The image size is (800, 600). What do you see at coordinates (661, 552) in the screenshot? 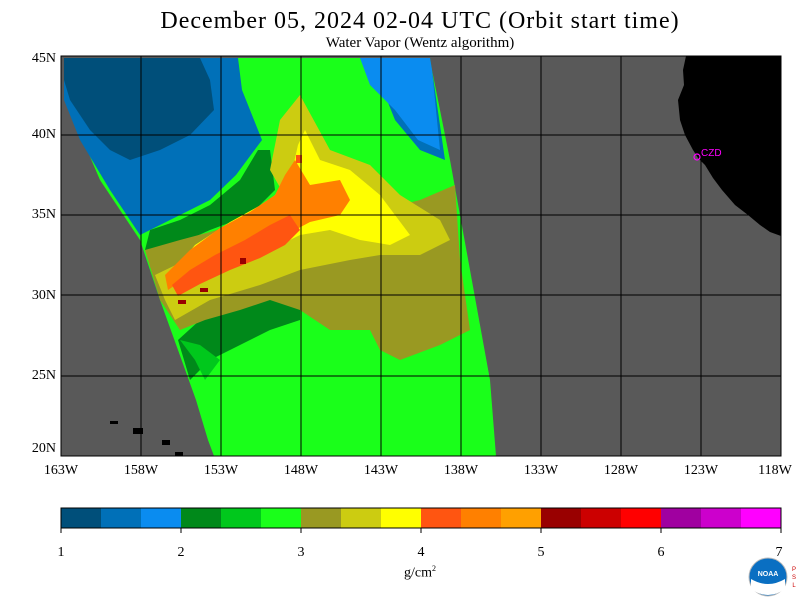
I see `colorbar-tick-6: 6` at bounding box center [661, 552].